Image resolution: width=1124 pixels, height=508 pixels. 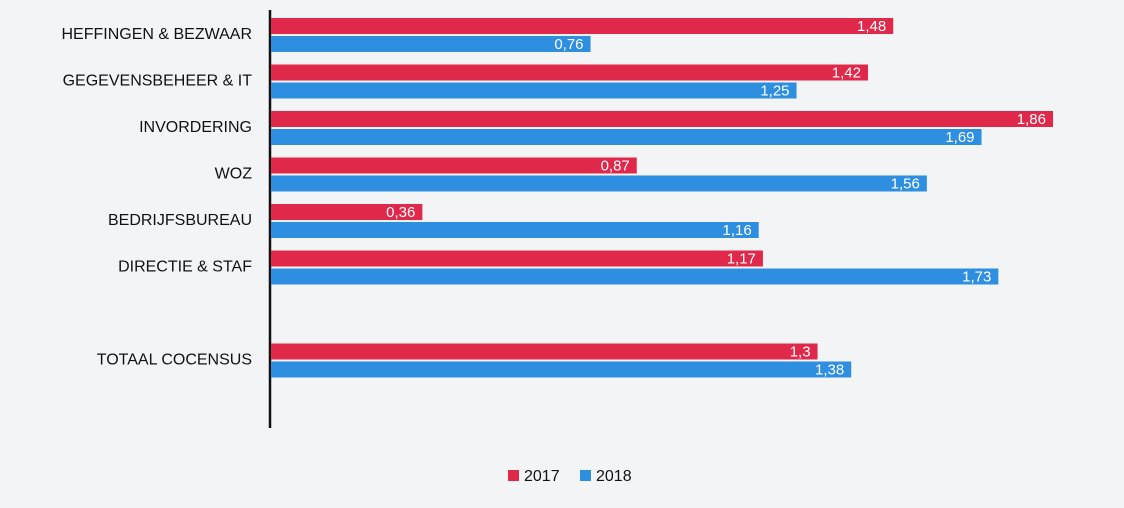 I want to click on value-label: 0,36, so click(x=400, y=212).